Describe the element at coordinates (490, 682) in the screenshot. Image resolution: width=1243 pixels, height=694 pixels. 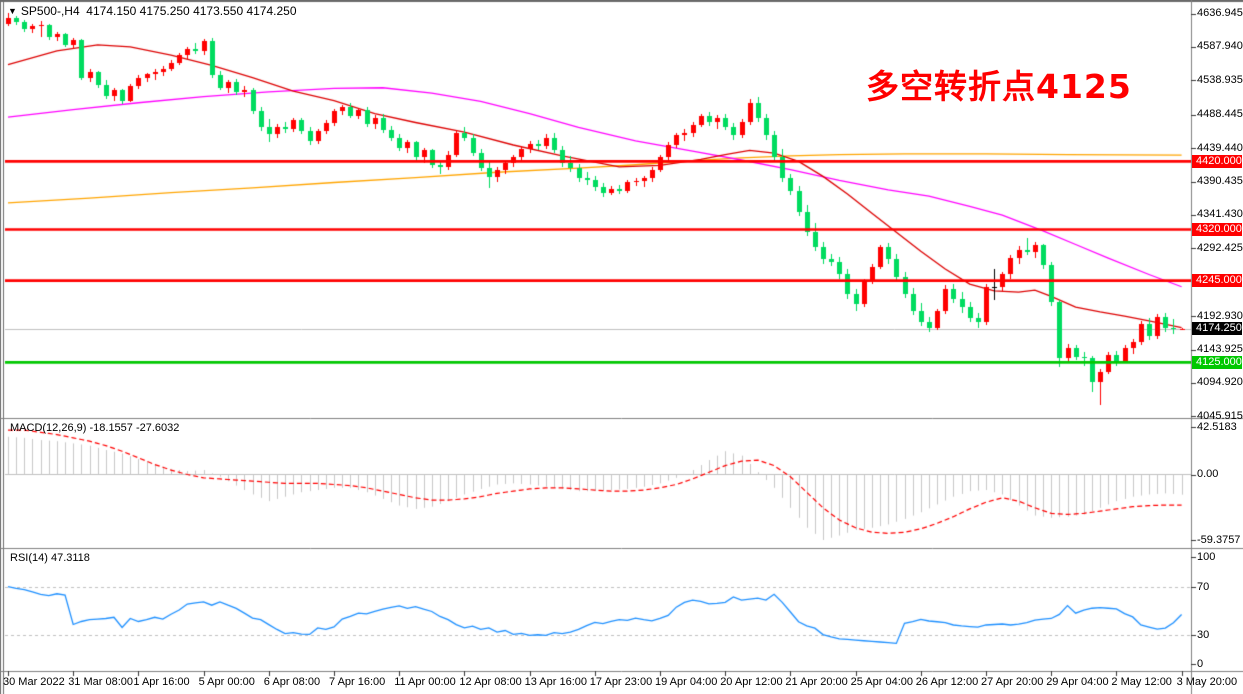
I see `time-tick-label: 12 Apr 08:00` at that location.